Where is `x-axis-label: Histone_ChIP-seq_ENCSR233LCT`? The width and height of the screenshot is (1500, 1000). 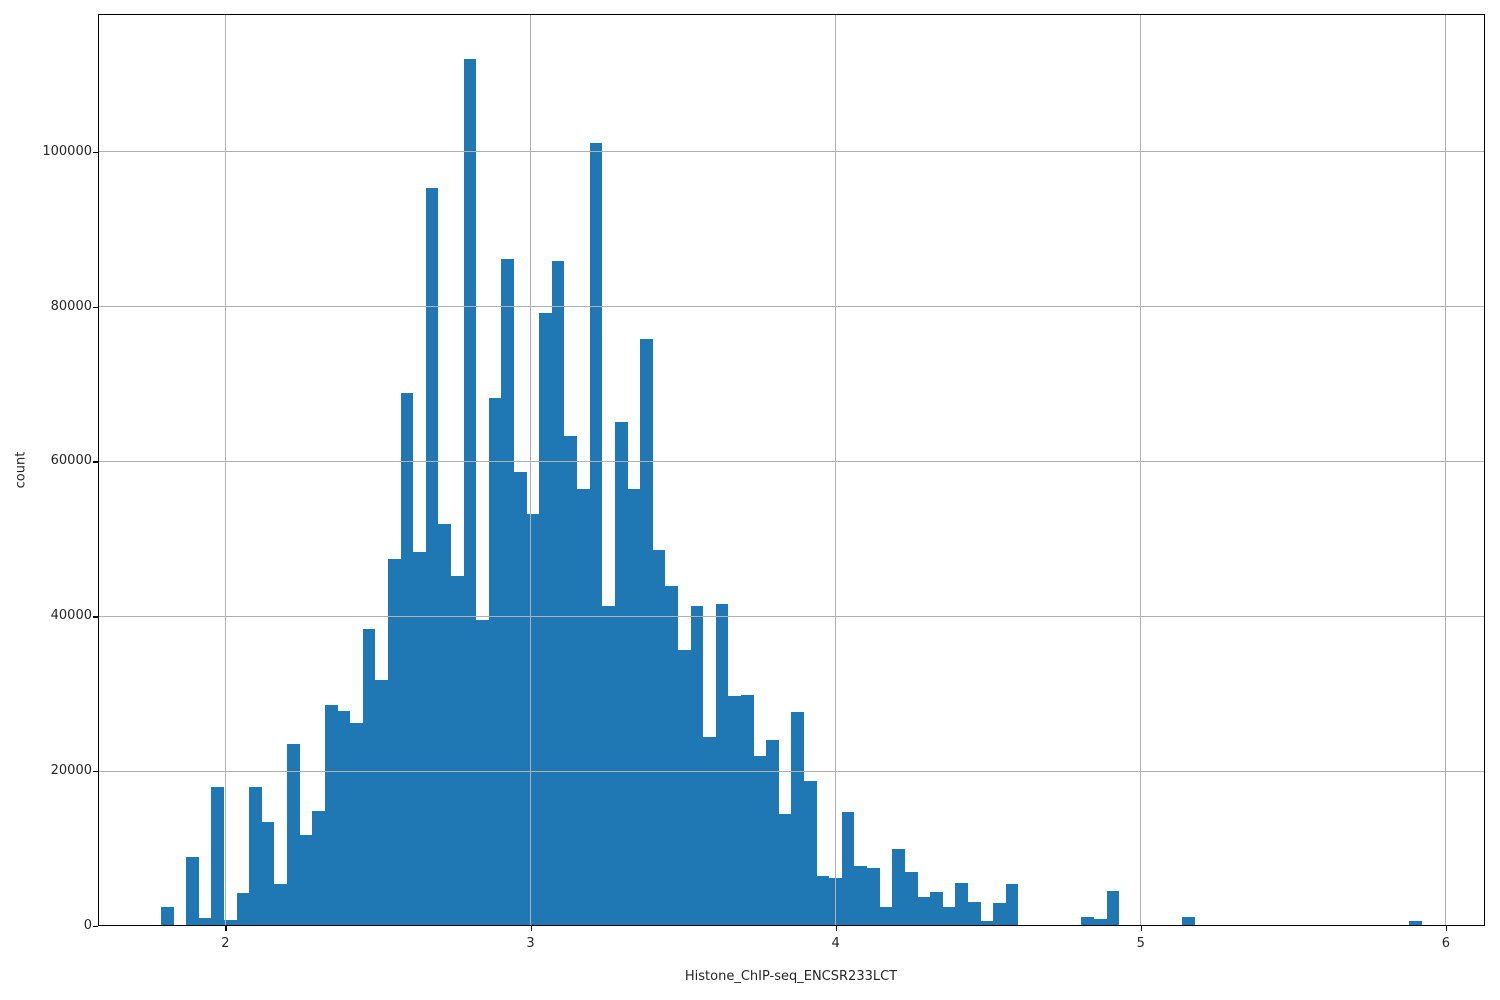
x-axis-label: Histone_ChIP-seq_ENCSR233LCT is located at coordinates (791, 976).